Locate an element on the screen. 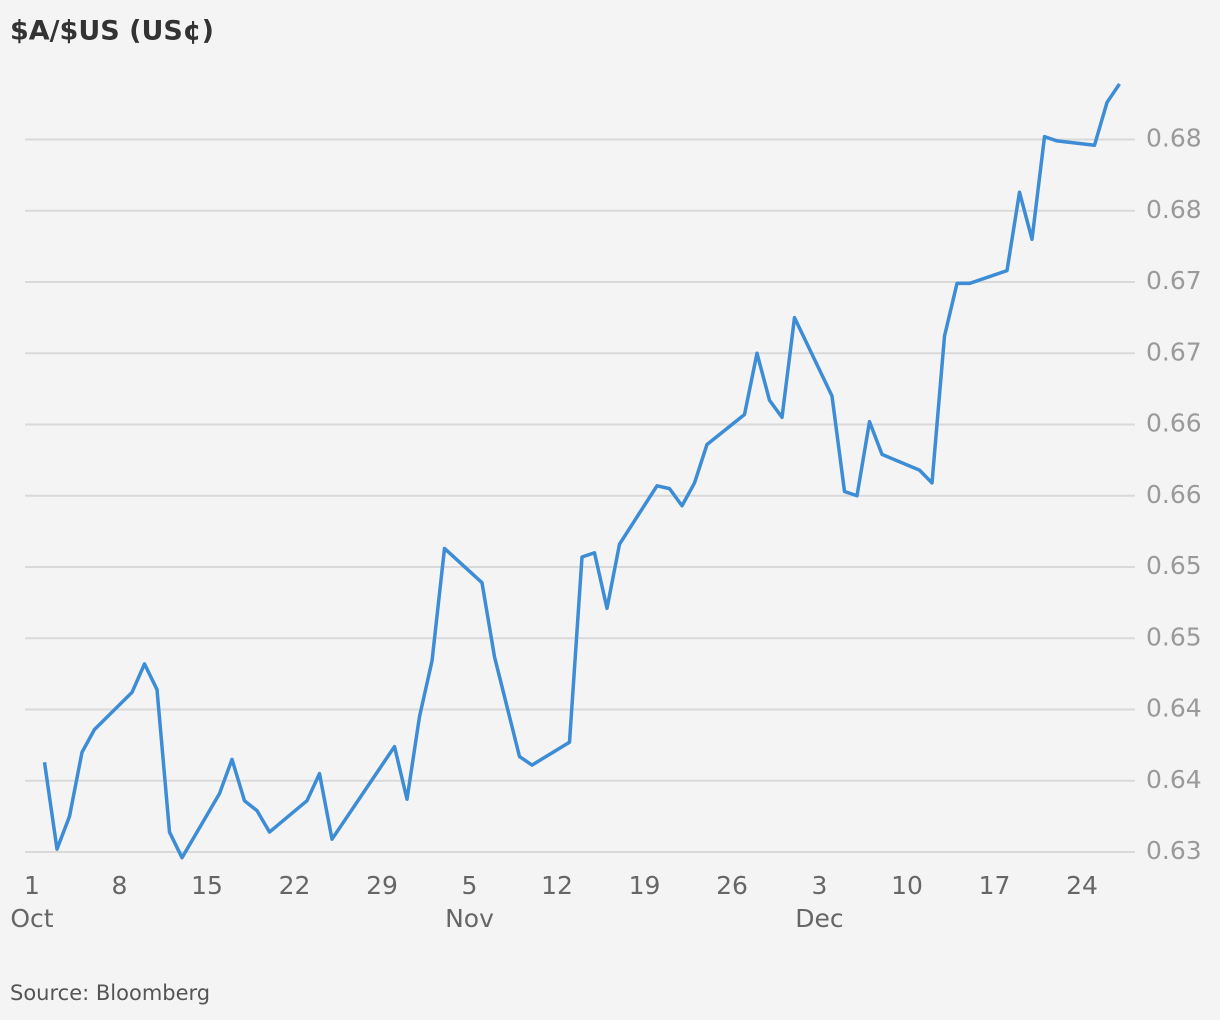 The width and height of the screenshot is (1220, 1020). x-tick-label: 3 is located at coordinates (820, 885).